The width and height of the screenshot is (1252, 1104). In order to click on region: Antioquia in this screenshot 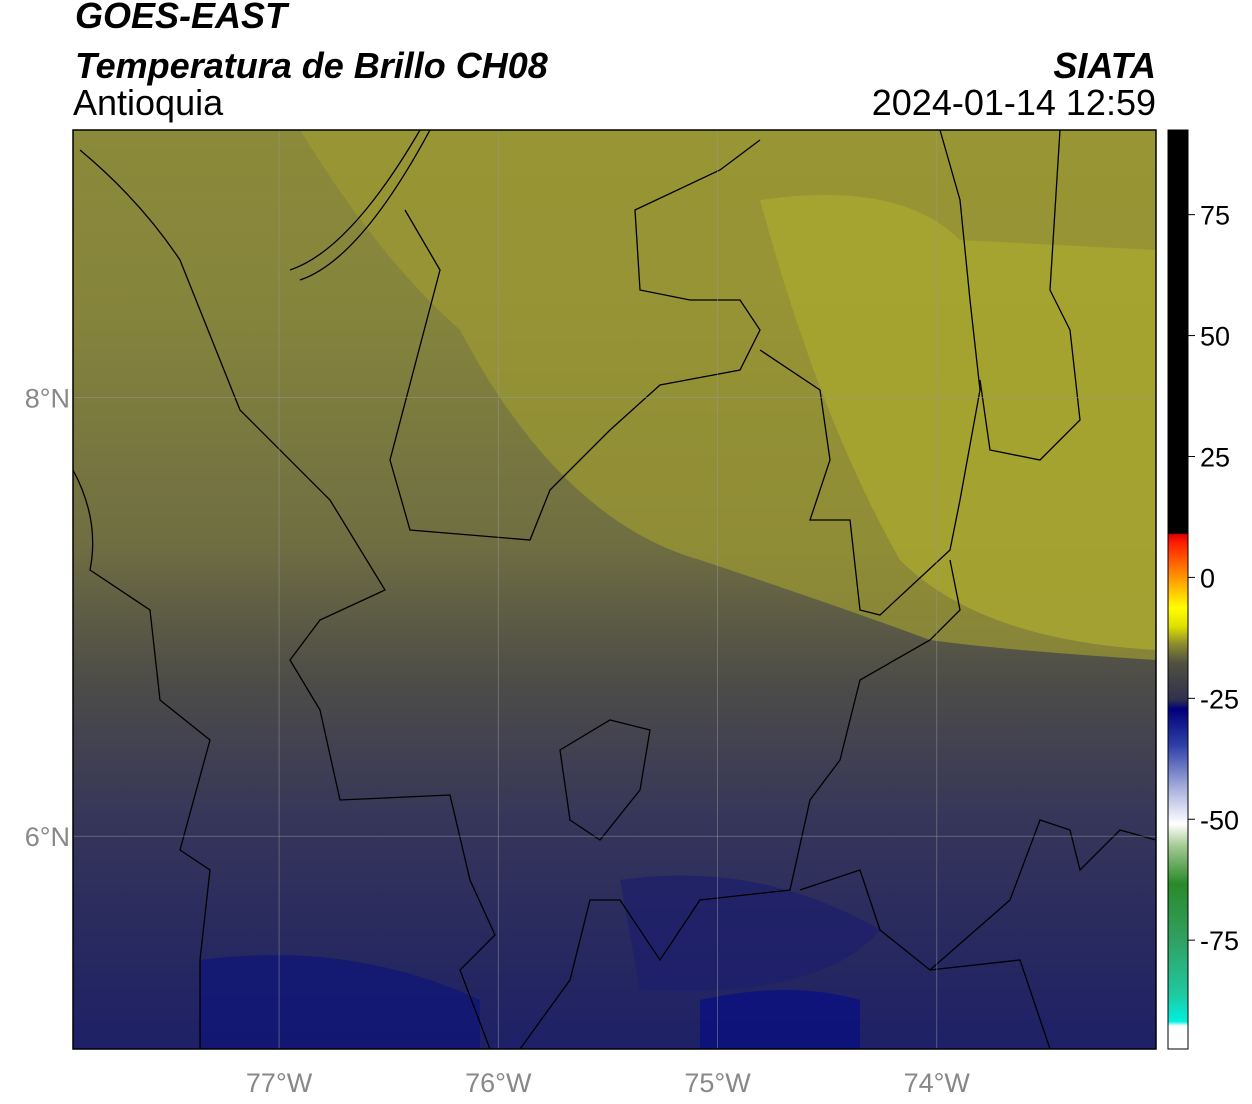, I will do `click(148, 102)`.